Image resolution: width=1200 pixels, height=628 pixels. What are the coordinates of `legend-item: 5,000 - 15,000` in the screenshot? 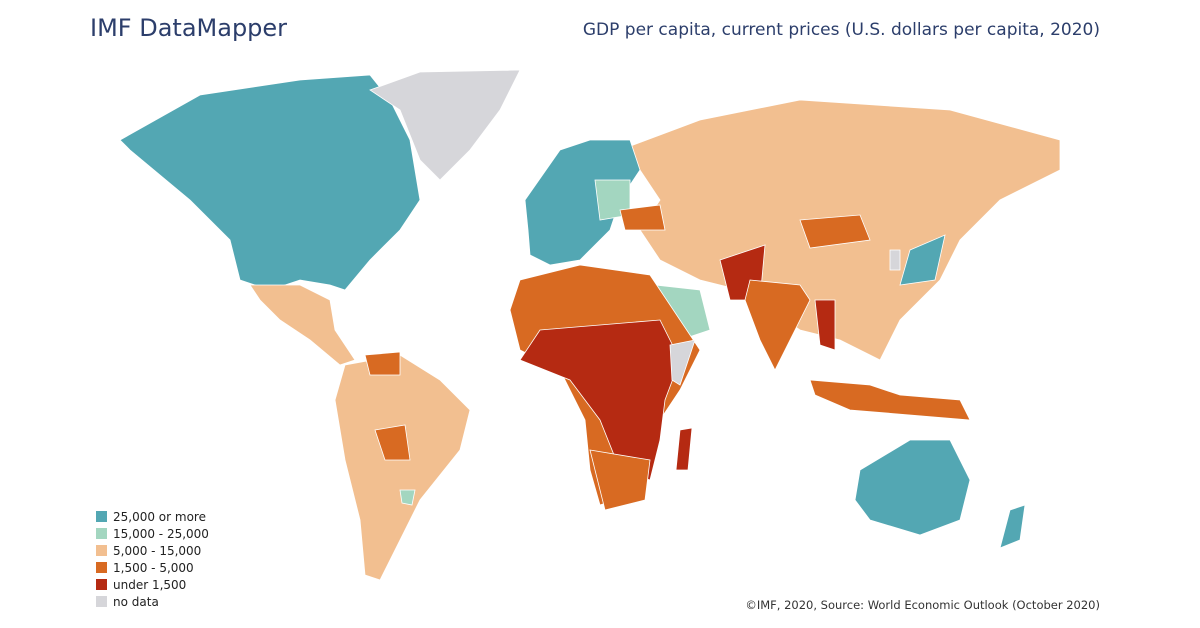 It's located at (152, 550).